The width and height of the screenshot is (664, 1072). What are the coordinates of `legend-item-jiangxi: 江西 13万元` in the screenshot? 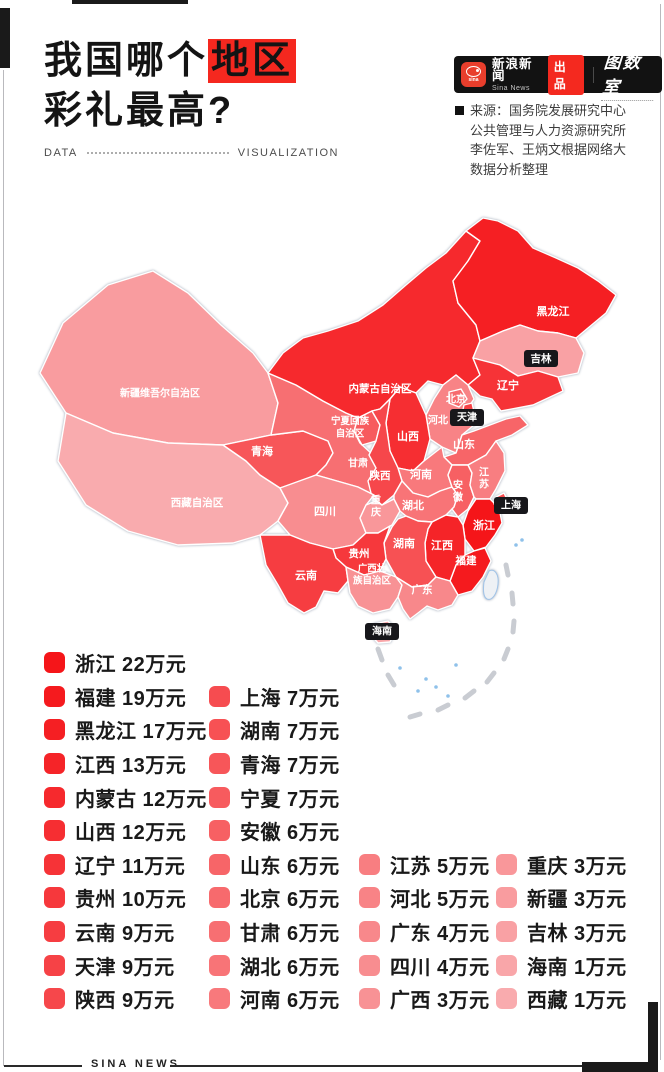 It's located at (125, 764).